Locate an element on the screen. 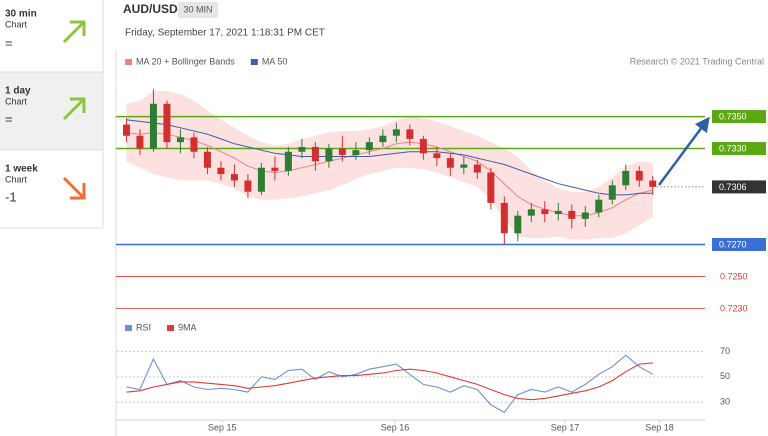 The height and width of the screenshot is (436, 768). level-label: 0.7270 is located at coordinates (733, 244).